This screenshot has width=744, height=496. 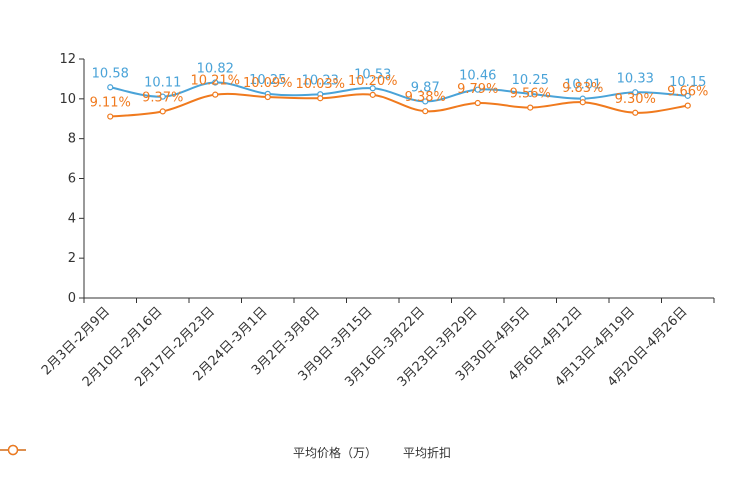 I want to click on data-label-1: 10.20%, so click(x=373, y=81).